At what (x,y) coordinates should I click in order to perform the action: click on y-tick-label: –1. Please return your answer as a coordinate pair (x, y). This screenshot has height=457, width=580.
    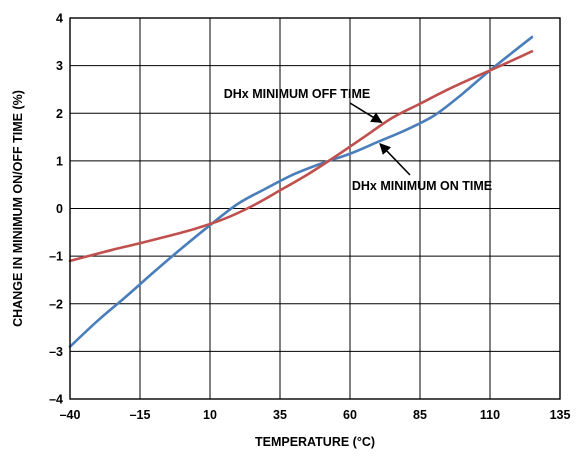
    Looking at the image, I should click on (56, 257).